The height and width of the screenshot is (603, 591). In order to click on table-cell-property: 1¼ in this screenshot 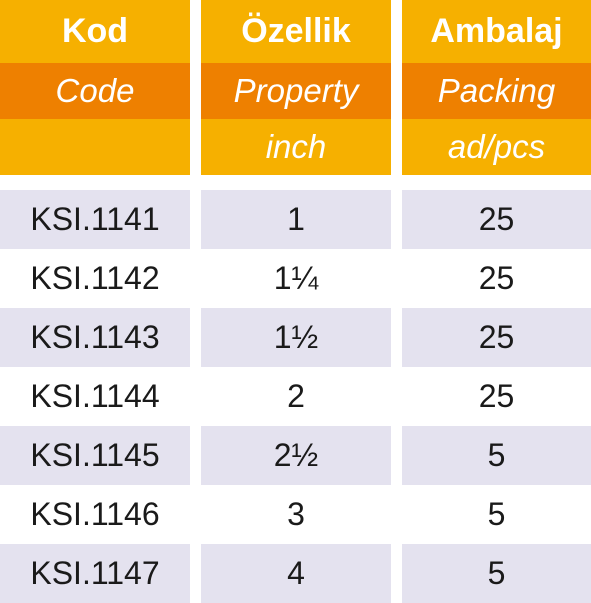, I will do `click(296, 278)`.